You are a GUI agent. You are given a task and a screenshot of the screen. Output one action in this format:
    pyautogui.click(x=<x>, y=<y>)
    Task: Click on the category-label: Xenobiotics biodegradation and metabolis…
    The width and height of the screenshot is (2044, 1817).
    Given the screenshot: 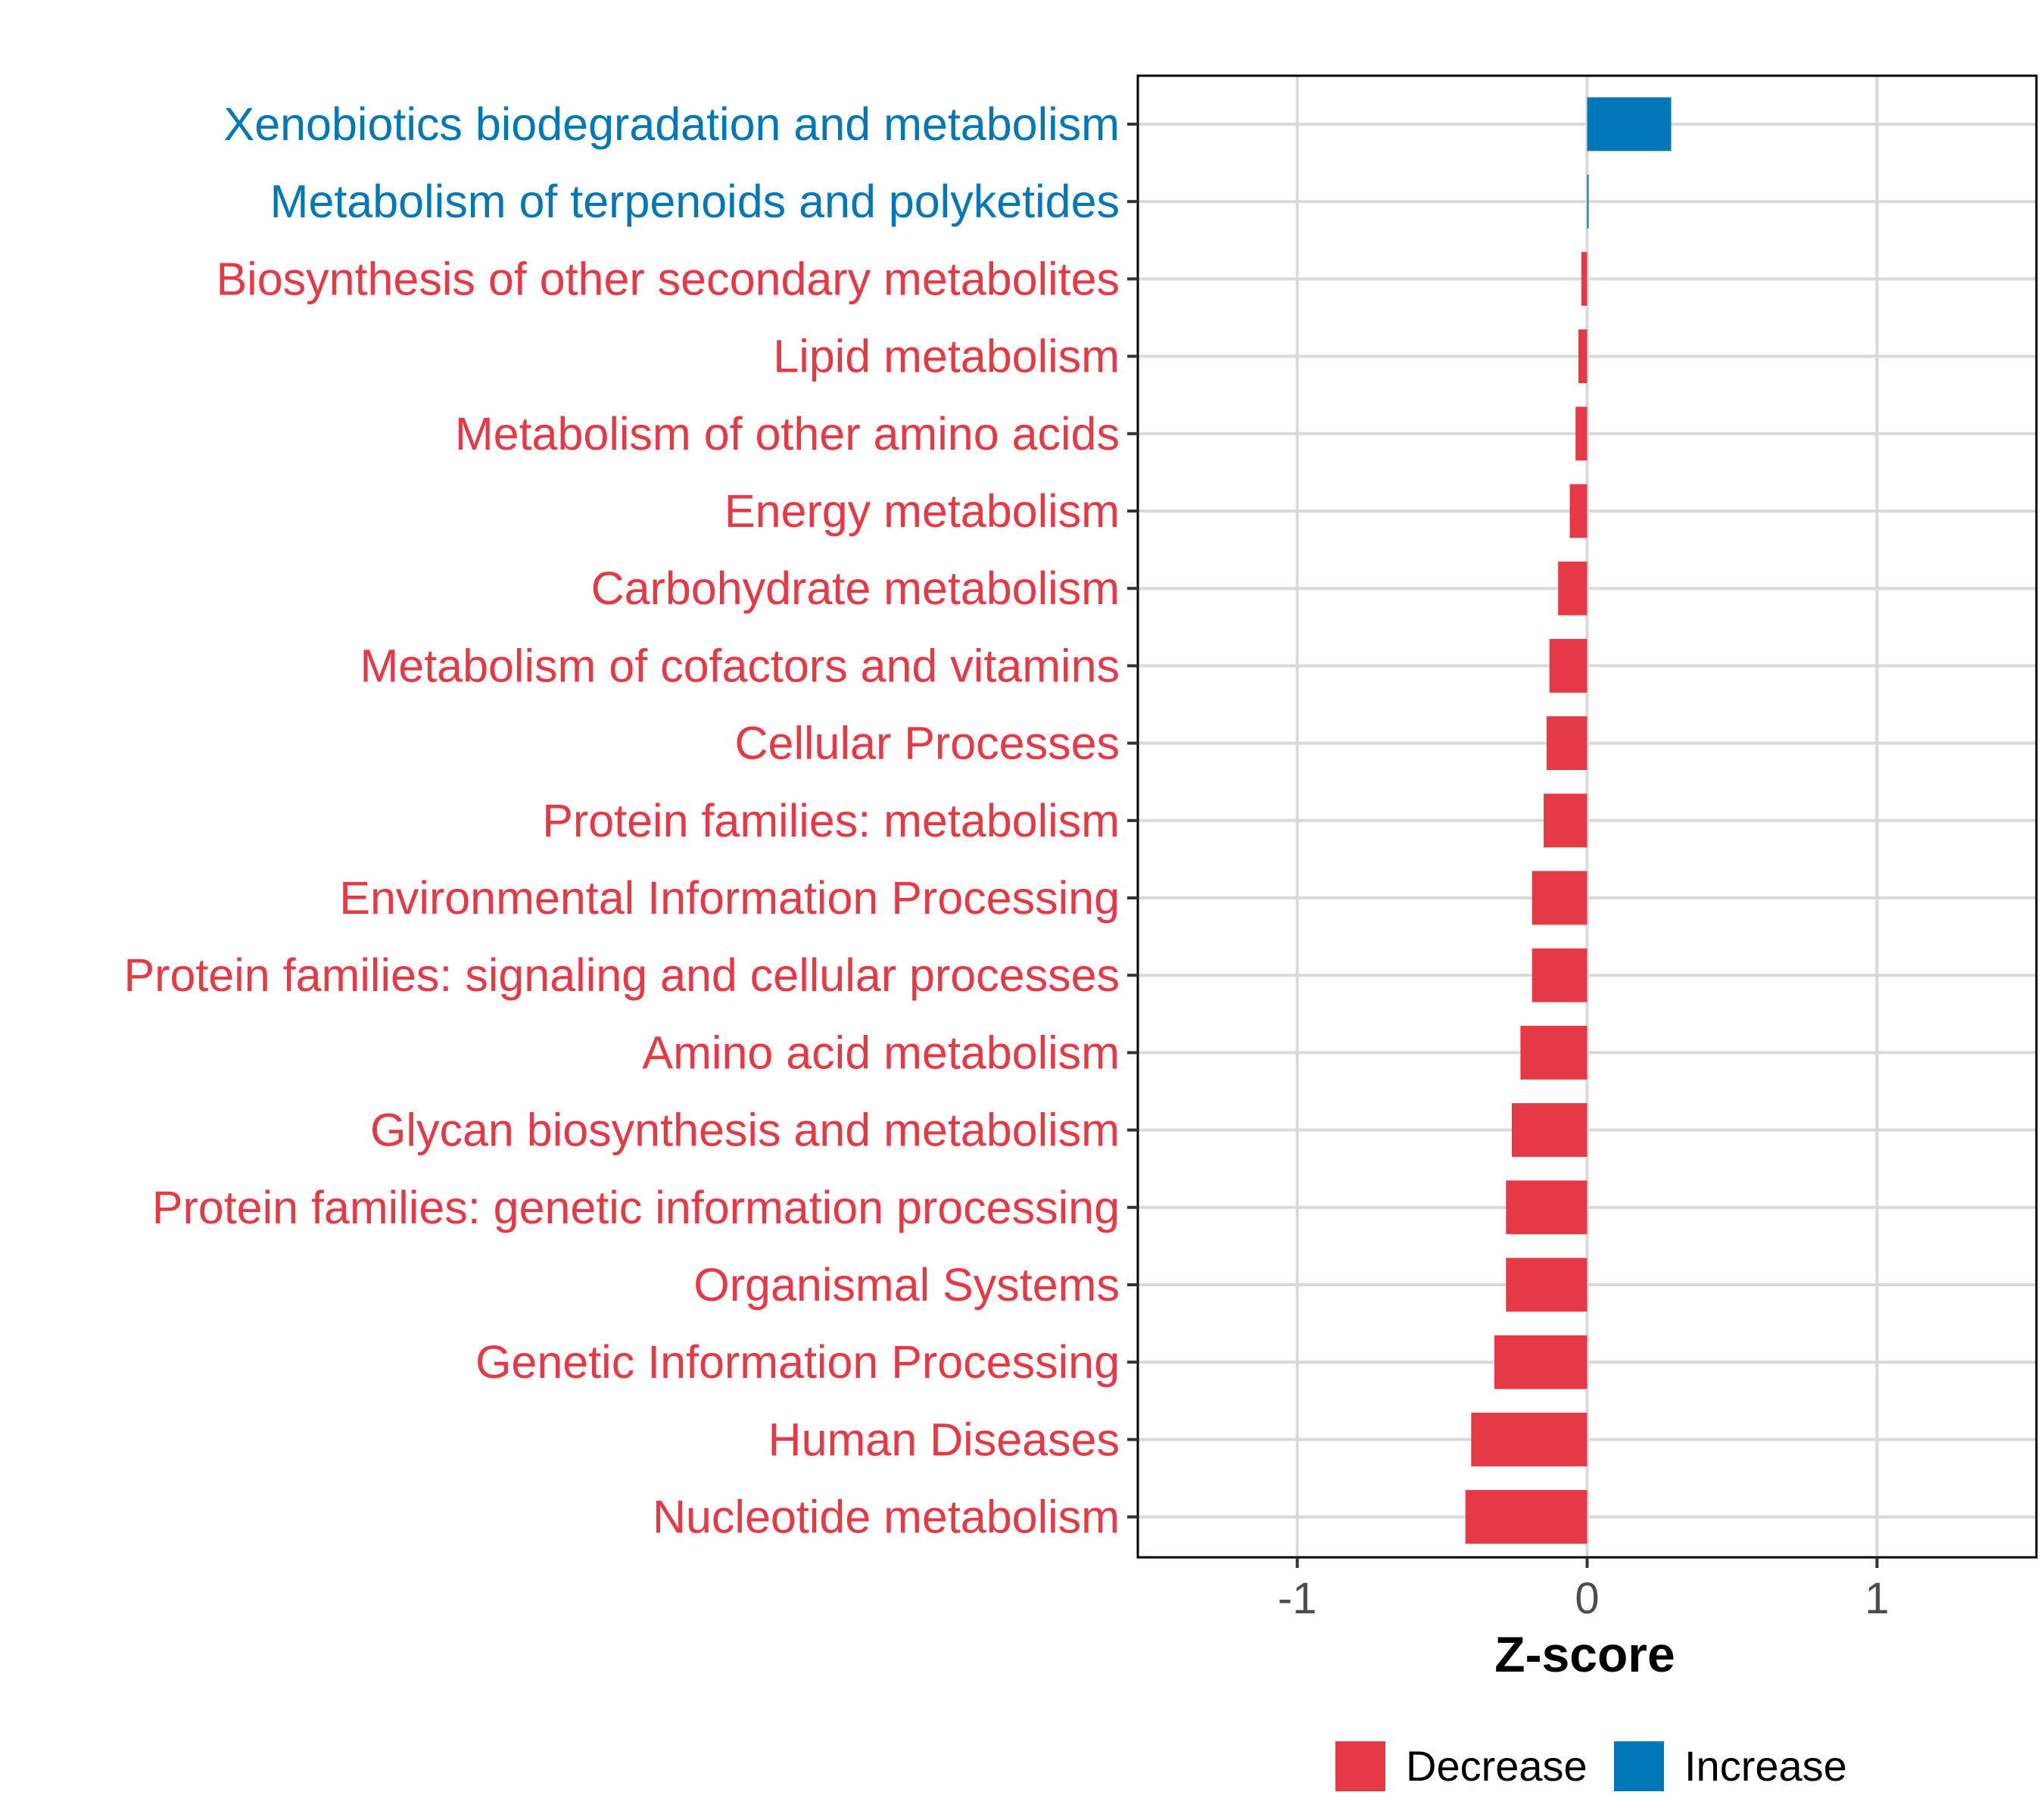 What is the action you would take?
    pyautogui.click(x=672, y=124)
    